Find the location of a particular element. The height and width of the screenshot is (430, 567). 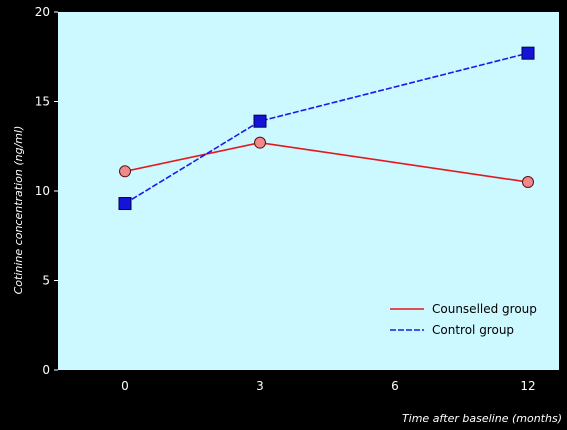

y-tick-label: 5 is located at coordinates (46, 281).